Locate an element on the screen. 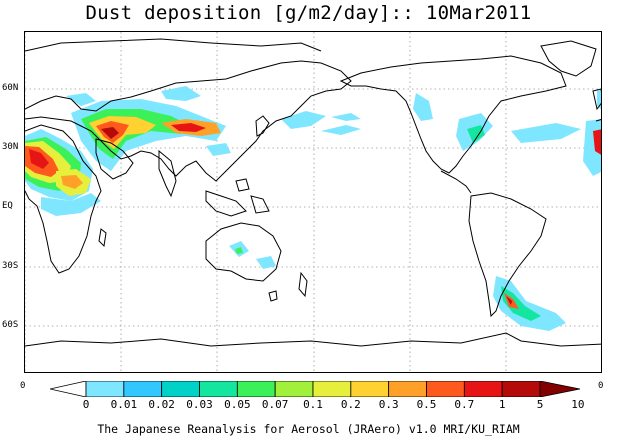 The width and height of the screenshot is (617, 438). lat-label-60n: 60N is located at coordinates (10, 88).